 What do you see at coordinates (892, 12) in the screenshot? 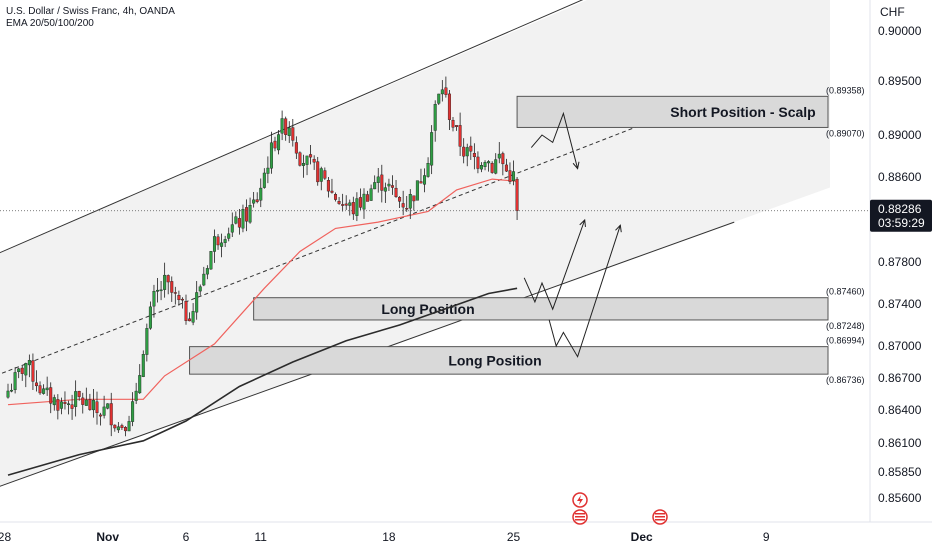
I see `currency-label: CHF` at bounding box center [892, 12].